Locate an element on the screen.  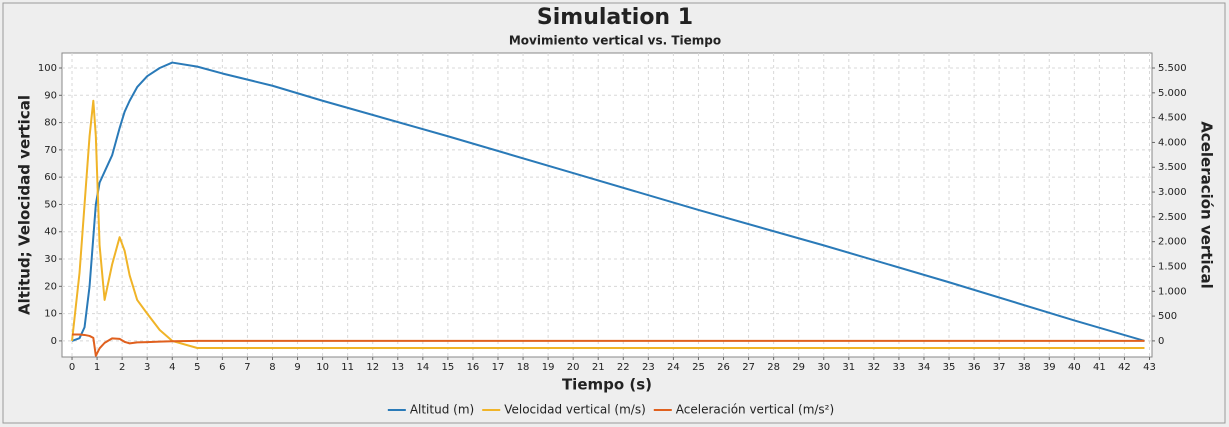
x-tick-label: 39 is located at coordinates (1049, 367).